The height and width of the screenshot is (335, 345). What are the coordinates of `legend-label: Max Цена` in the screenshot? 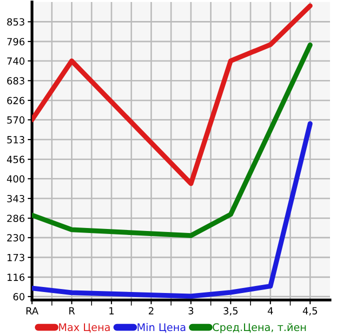 It's located at (84, 328).